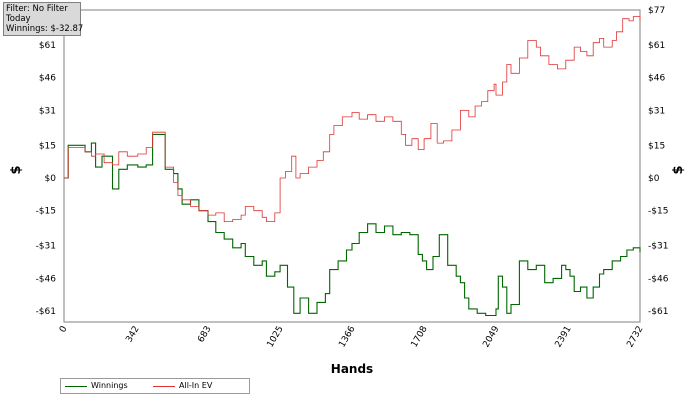 The image size is (700, 405). Describe the element at coordinates (37, 9) in the screenshot. I see `filter-line: Filter: No Filter` at that location.